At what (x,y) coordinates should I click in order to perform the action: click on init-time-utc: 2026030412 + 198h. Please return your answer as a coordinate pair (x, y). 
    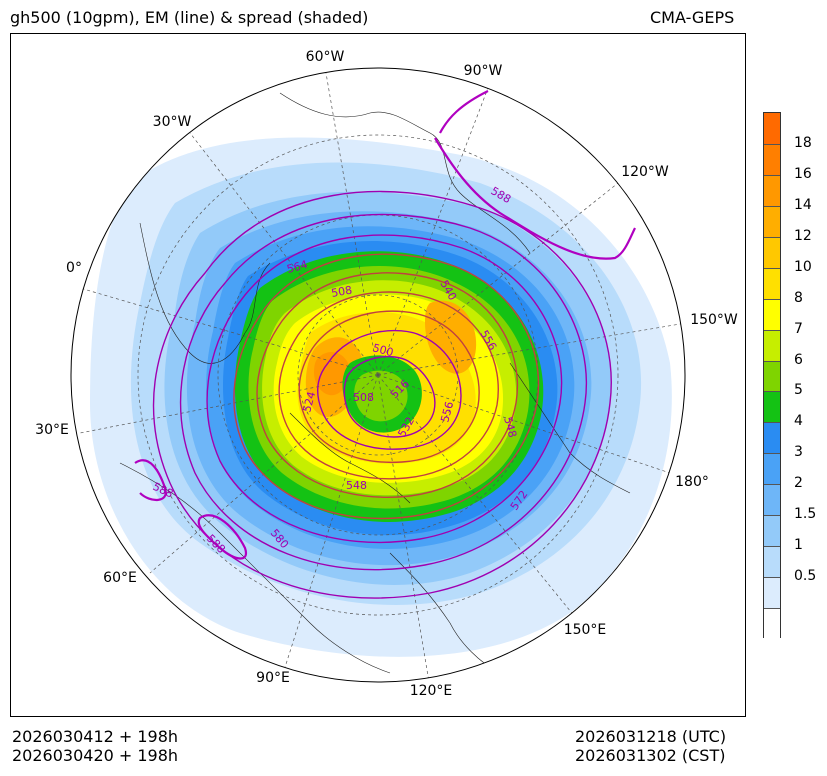
    Looking at the image, I should click on (95, 736).